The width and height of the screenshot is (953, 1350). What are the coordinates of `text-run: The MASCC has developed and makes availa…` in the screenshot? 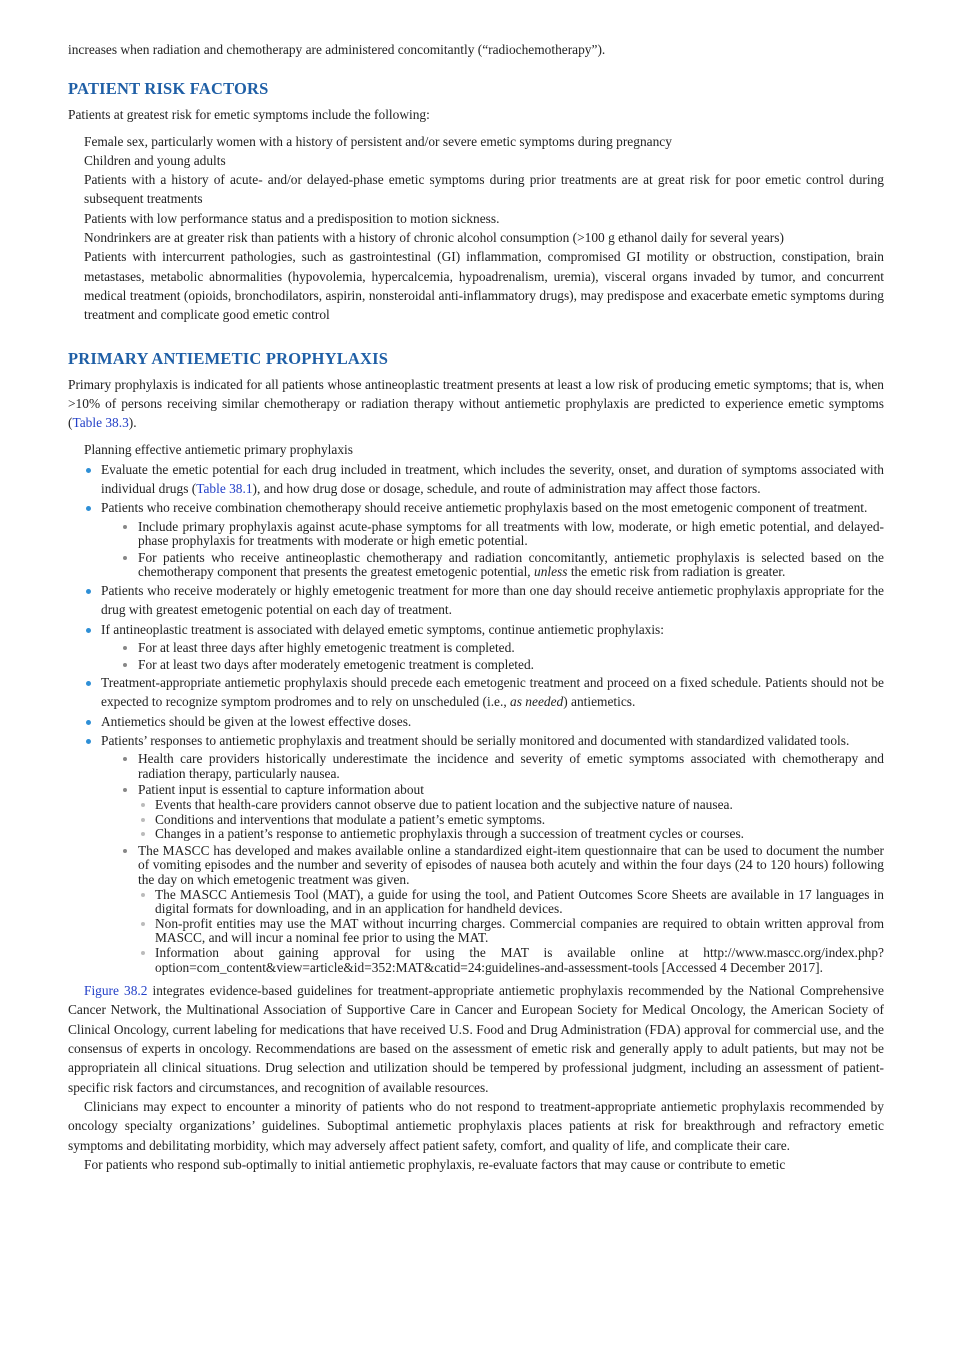 It's located at (511, 865).